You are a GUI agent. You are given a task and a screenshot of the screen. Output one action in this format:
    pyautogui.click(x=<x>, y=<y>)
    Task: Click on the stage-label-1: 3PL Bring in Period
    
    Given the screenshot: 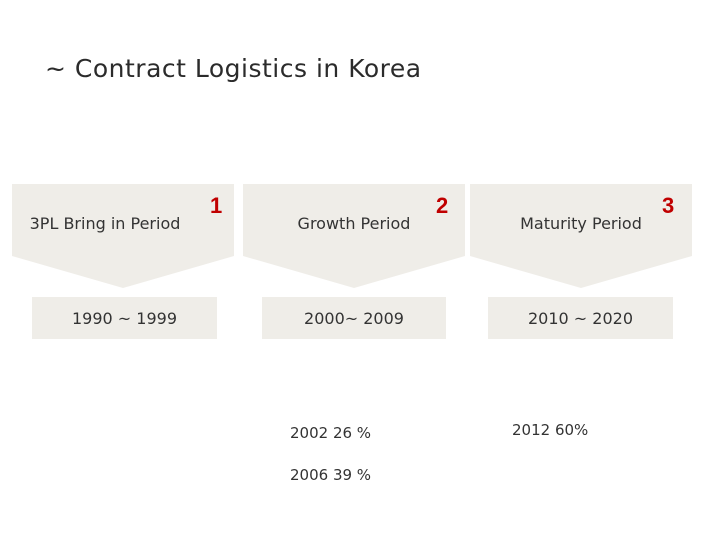 What is the action you would take?
    pyautogui.click(x=105, y=223)
    